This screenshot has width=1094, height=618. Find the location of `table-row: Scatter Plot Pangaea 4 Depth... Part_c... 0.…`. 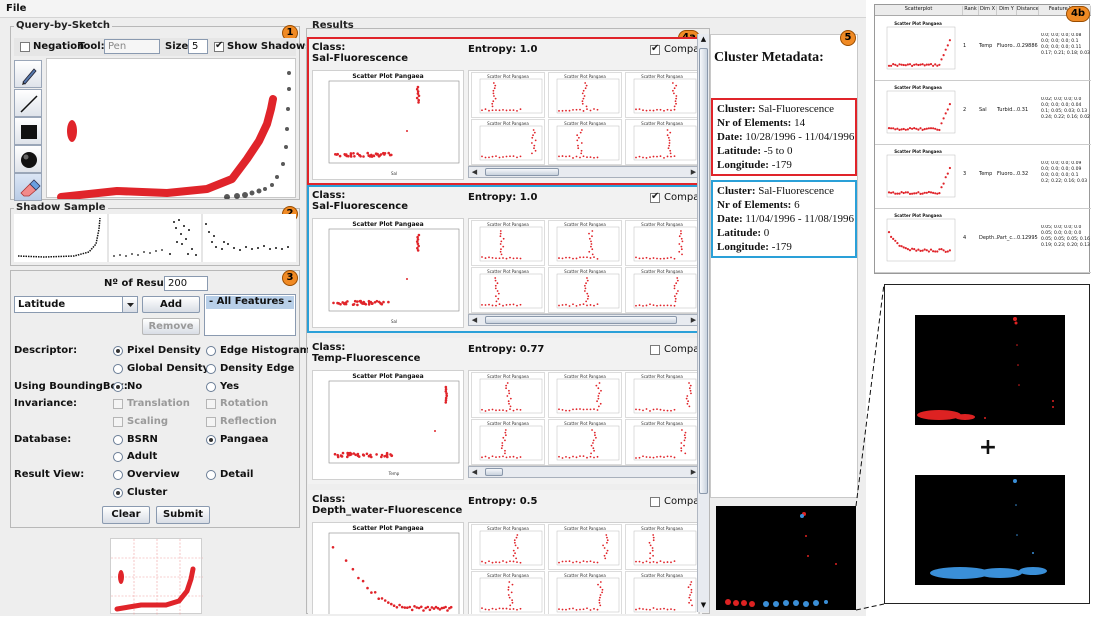

table-row: Scatter Plot Pangaea 4 Depth... Part_c... 0.… is located at coordinates (983, 241).